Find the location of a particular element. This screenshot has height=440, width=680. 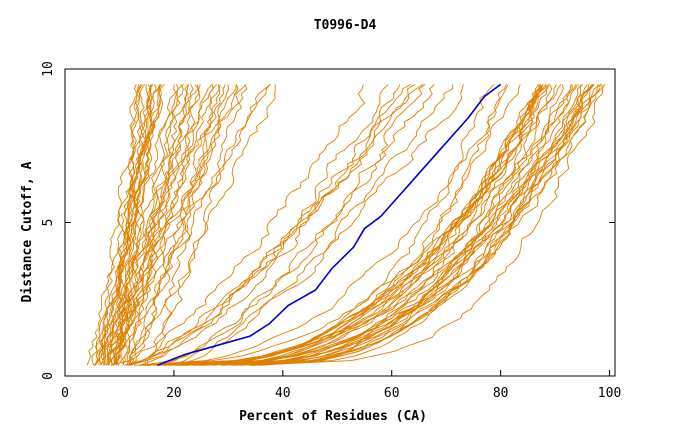

chart-title: T0996-D4 is located at coordinates (345, 25).